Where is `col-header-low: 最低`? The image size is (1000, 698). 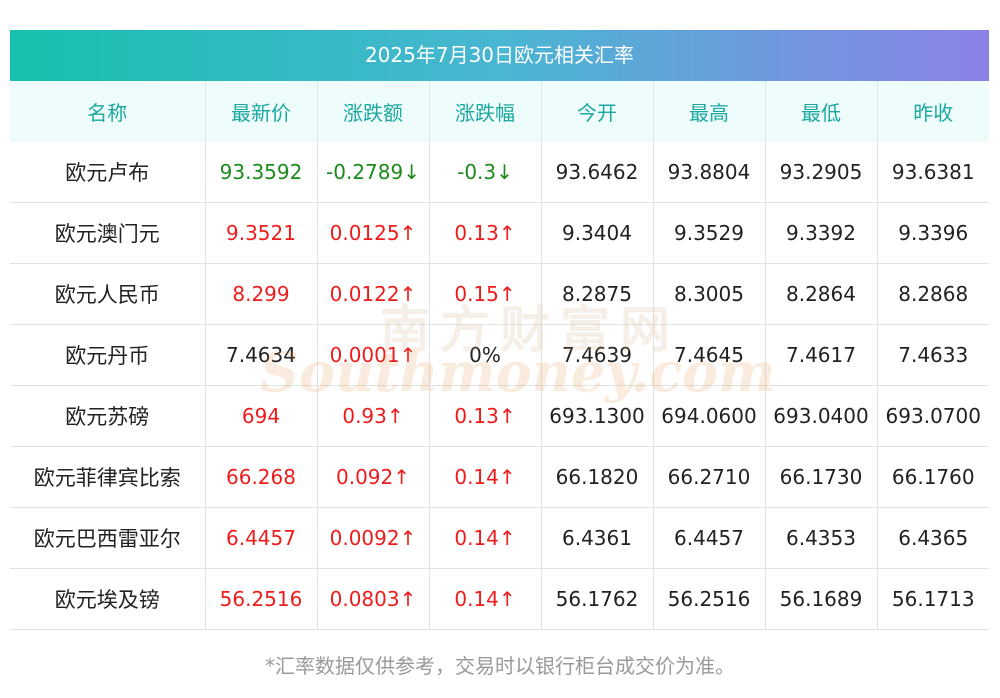 col-header-low: 最低 is located at coordinates (821, 111).